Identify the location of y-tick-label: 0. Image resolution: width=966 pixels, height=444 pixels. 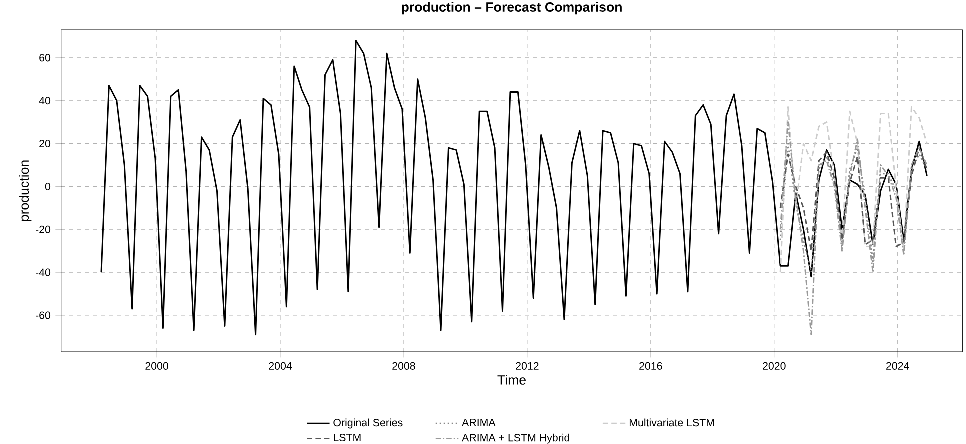
(48, 186).